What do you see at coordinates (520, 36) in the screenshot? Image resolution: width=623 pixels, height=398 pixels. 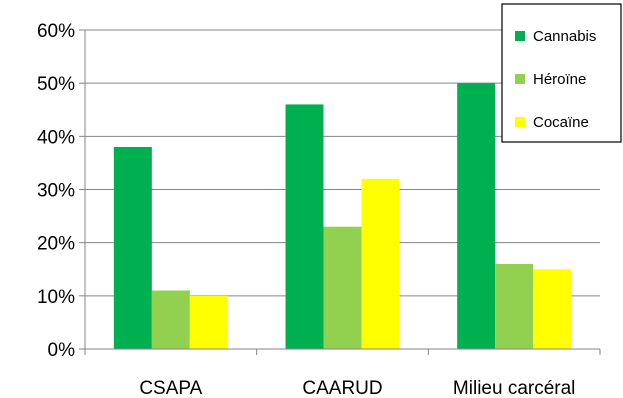 I see `legend-swatch-cannabis` at bounding box center [520, 36].